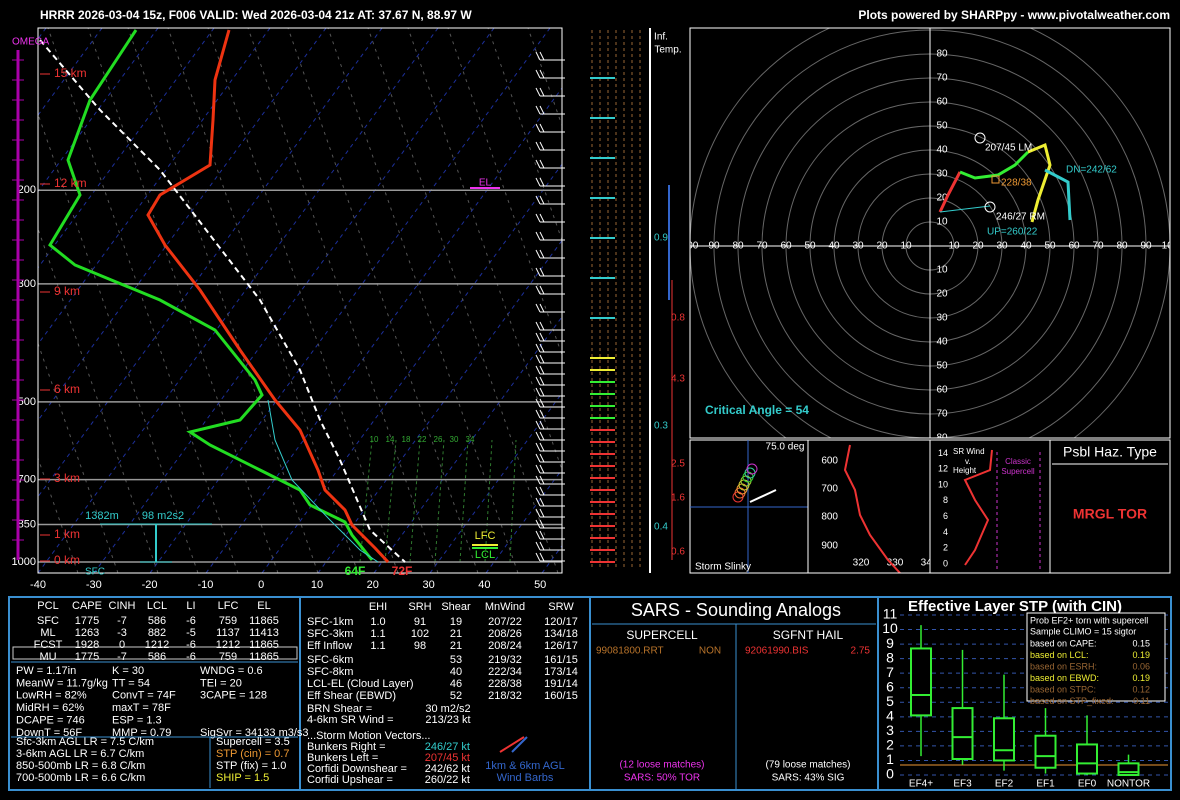  I want to click on kinematic-cell: 191/14, so click(561, 684).